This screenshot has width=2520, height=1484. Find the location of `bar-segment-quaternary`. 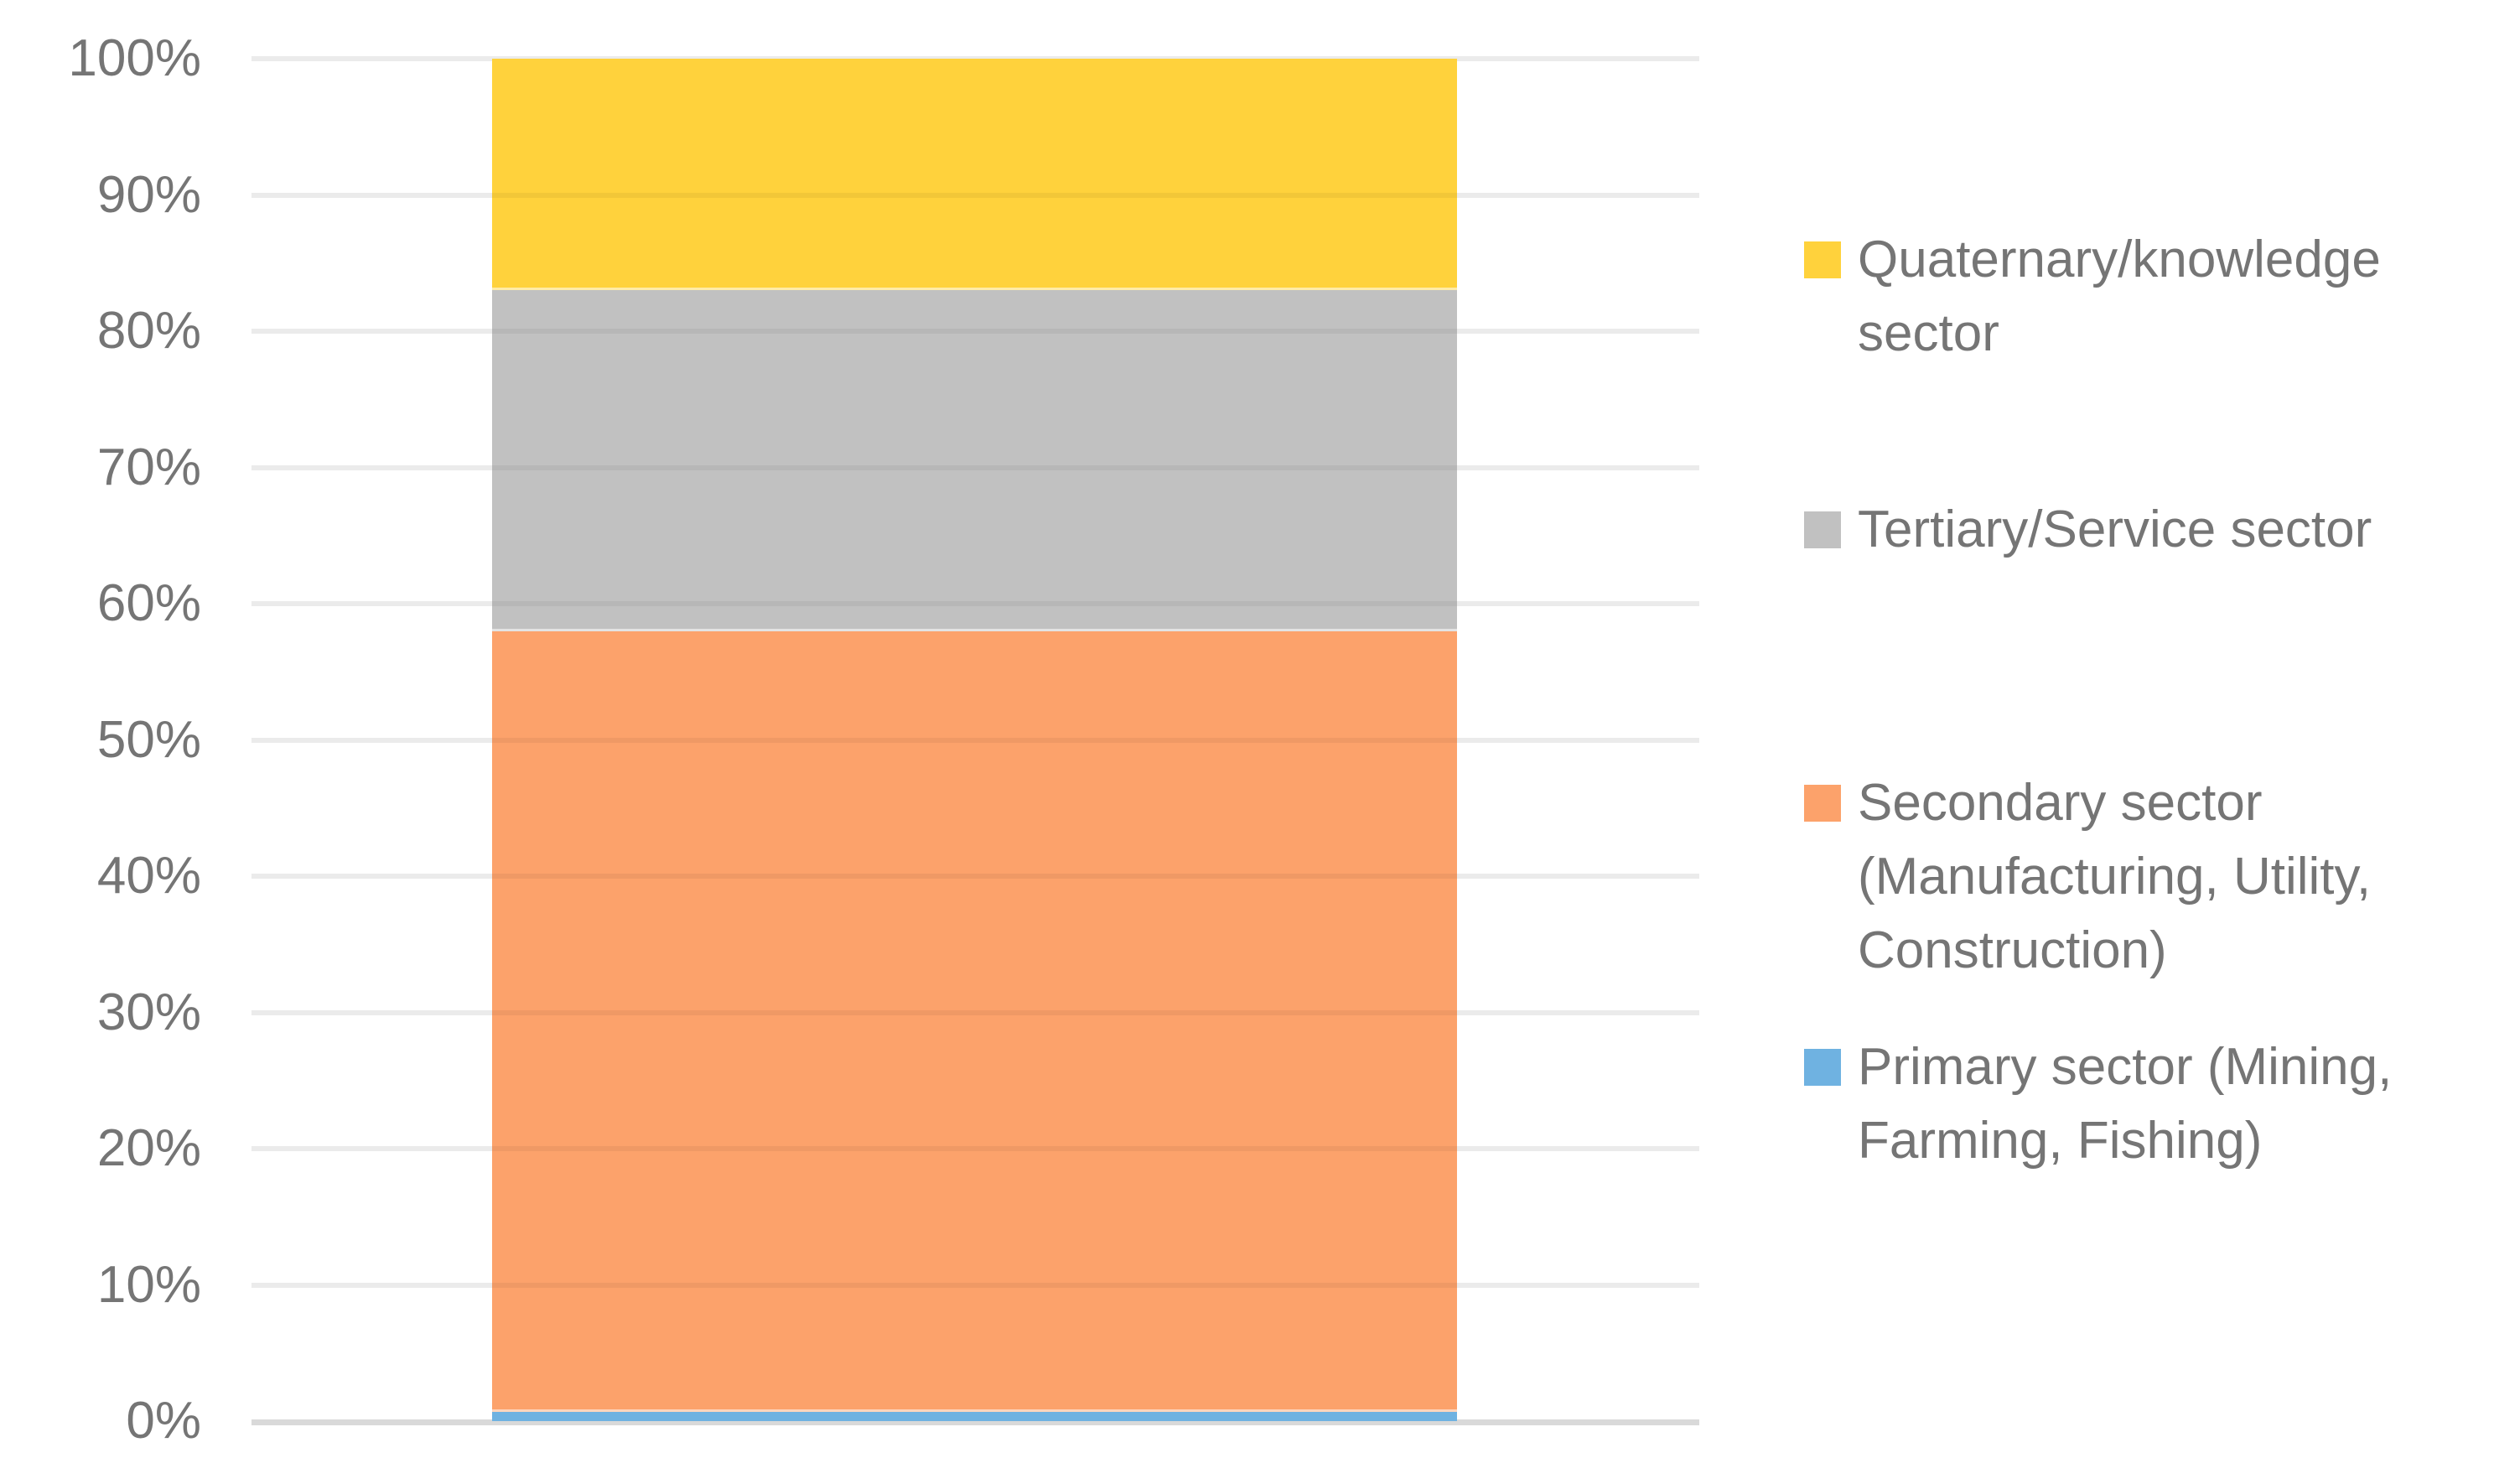

bar-segment-quaternary is located at coordinates (974, 175).